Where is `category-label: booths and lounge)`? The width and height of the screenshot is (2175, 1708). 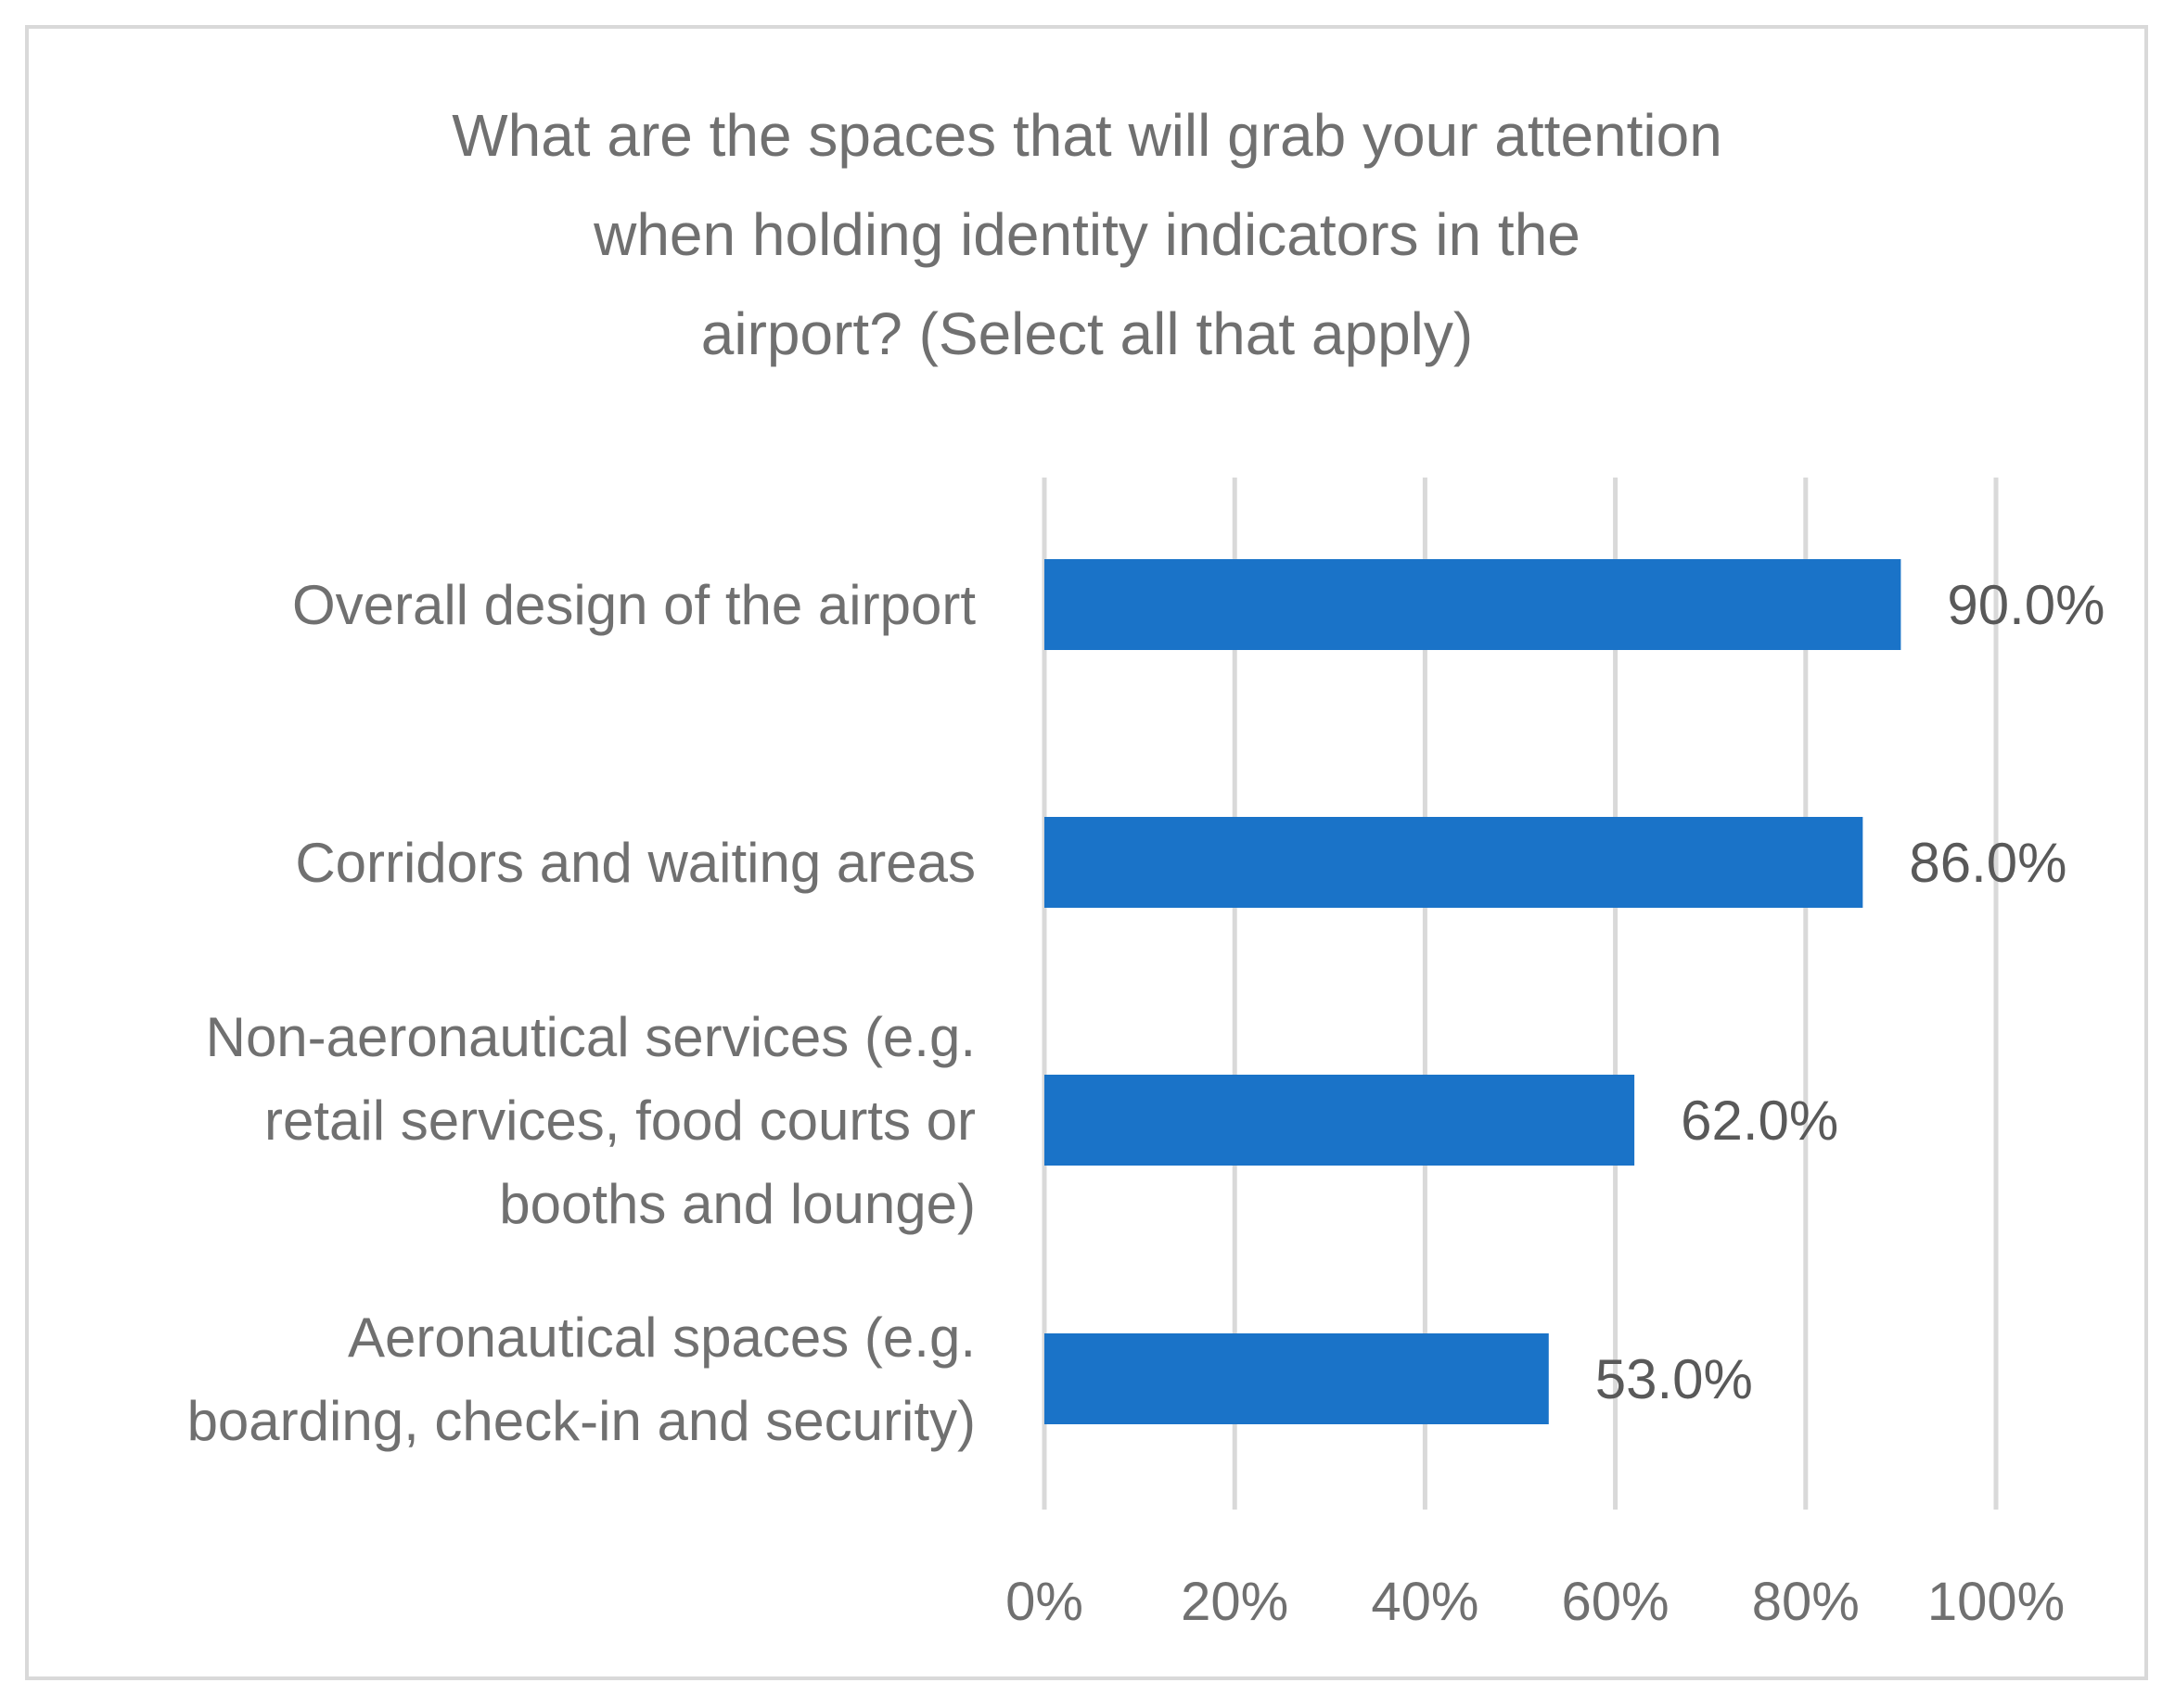
category-label: booths and lounge) is located at coordinates (738, 1204).